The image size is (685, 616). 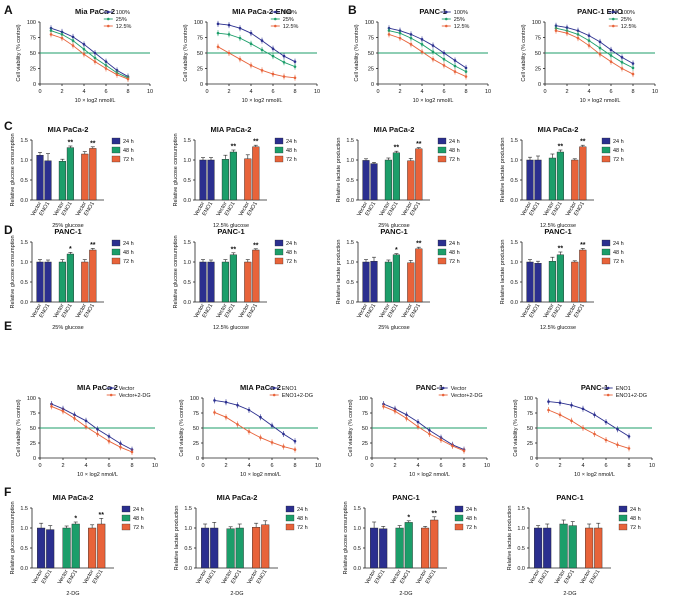 What do you see at coordinates (127, 389) in the screenshot?
I see `legend-label: Vector` at bounding box center [127, 389].